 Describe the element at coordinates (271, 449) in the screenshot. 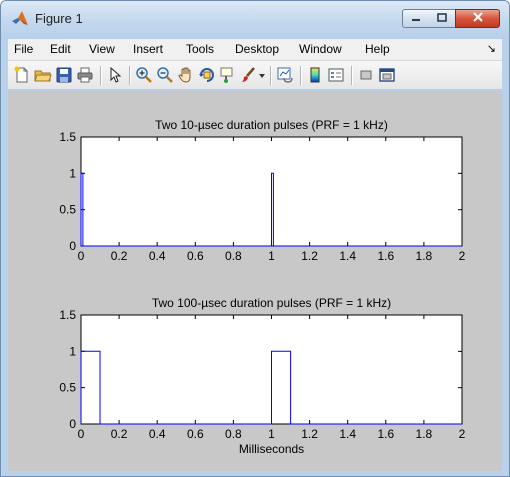

I see `x-axis-label: Milliseconds` at that location.